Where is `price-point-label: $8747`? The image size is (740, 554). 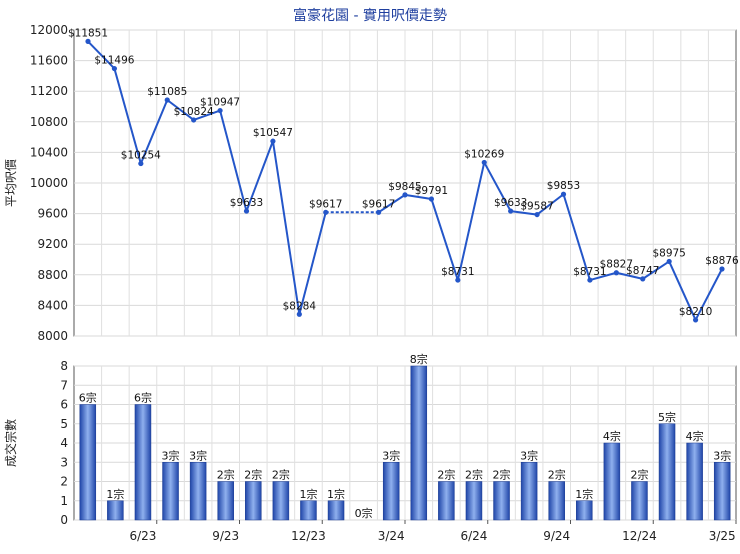 price-point-label: $8747 is located at coordinates (642, 271).